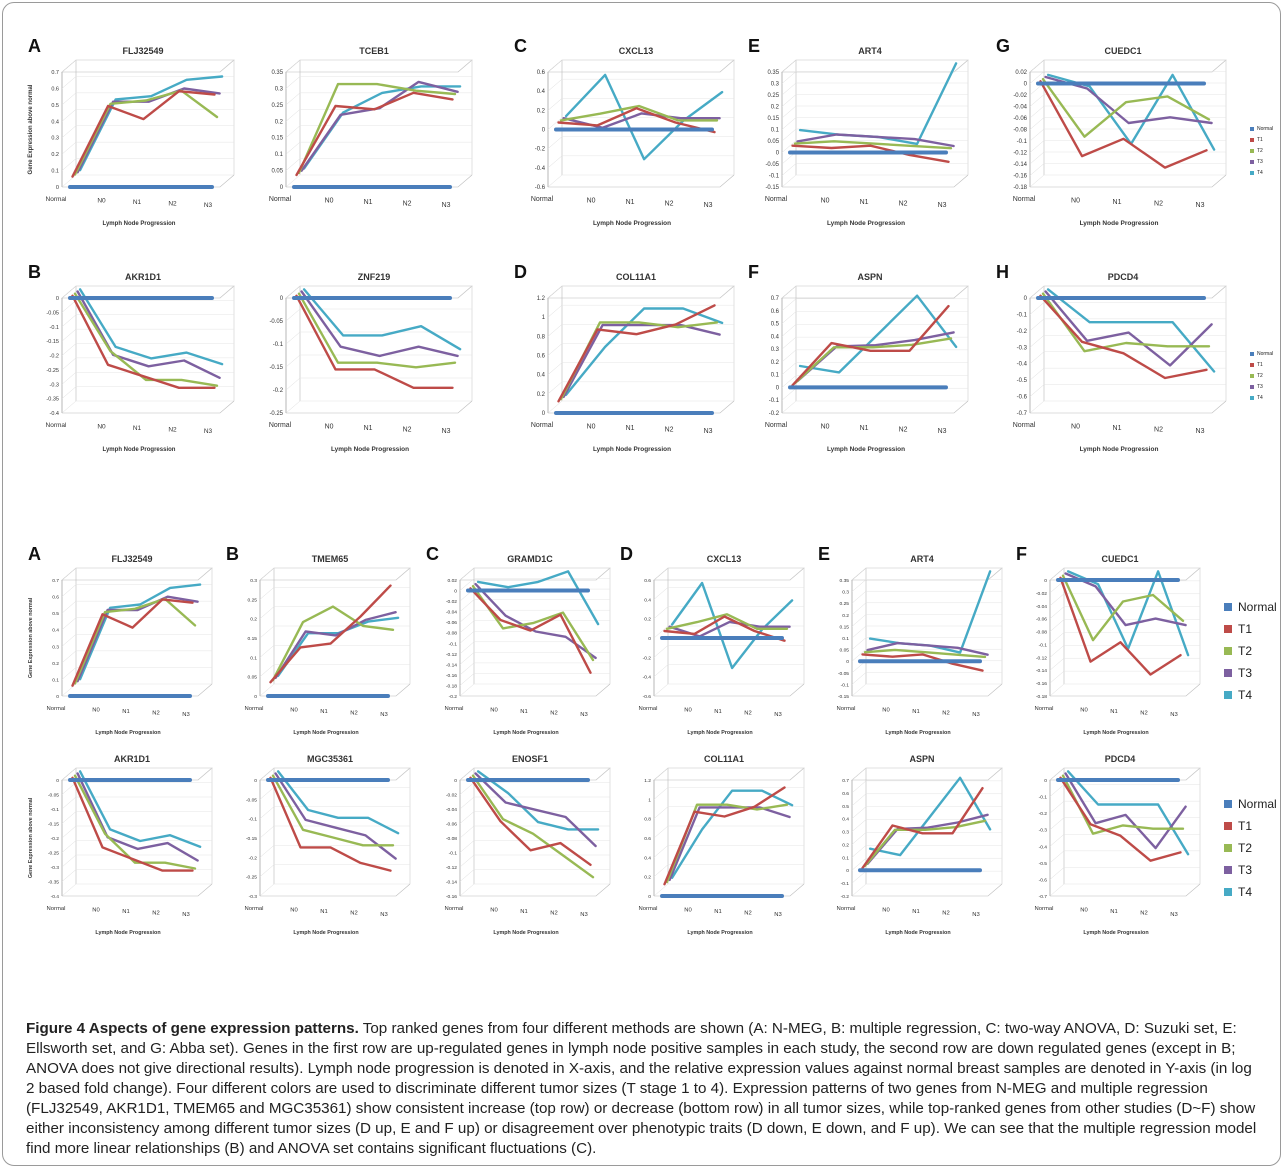 The image size is (1285, 1170). I want to click on y-tick-label: 0.4, so click(541, 92).